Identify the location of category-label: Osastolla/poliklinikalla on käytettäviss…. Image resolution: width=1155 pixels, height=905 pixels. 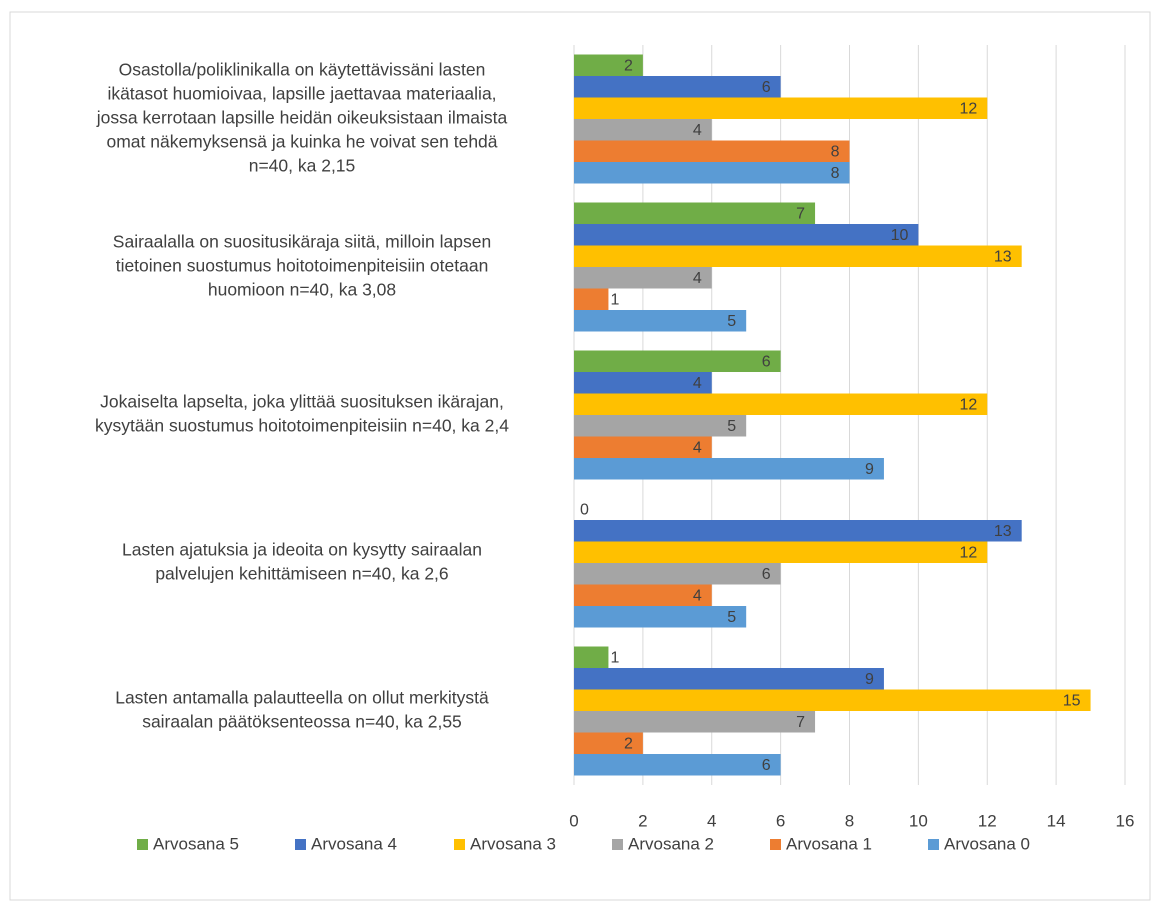
(302, 70).